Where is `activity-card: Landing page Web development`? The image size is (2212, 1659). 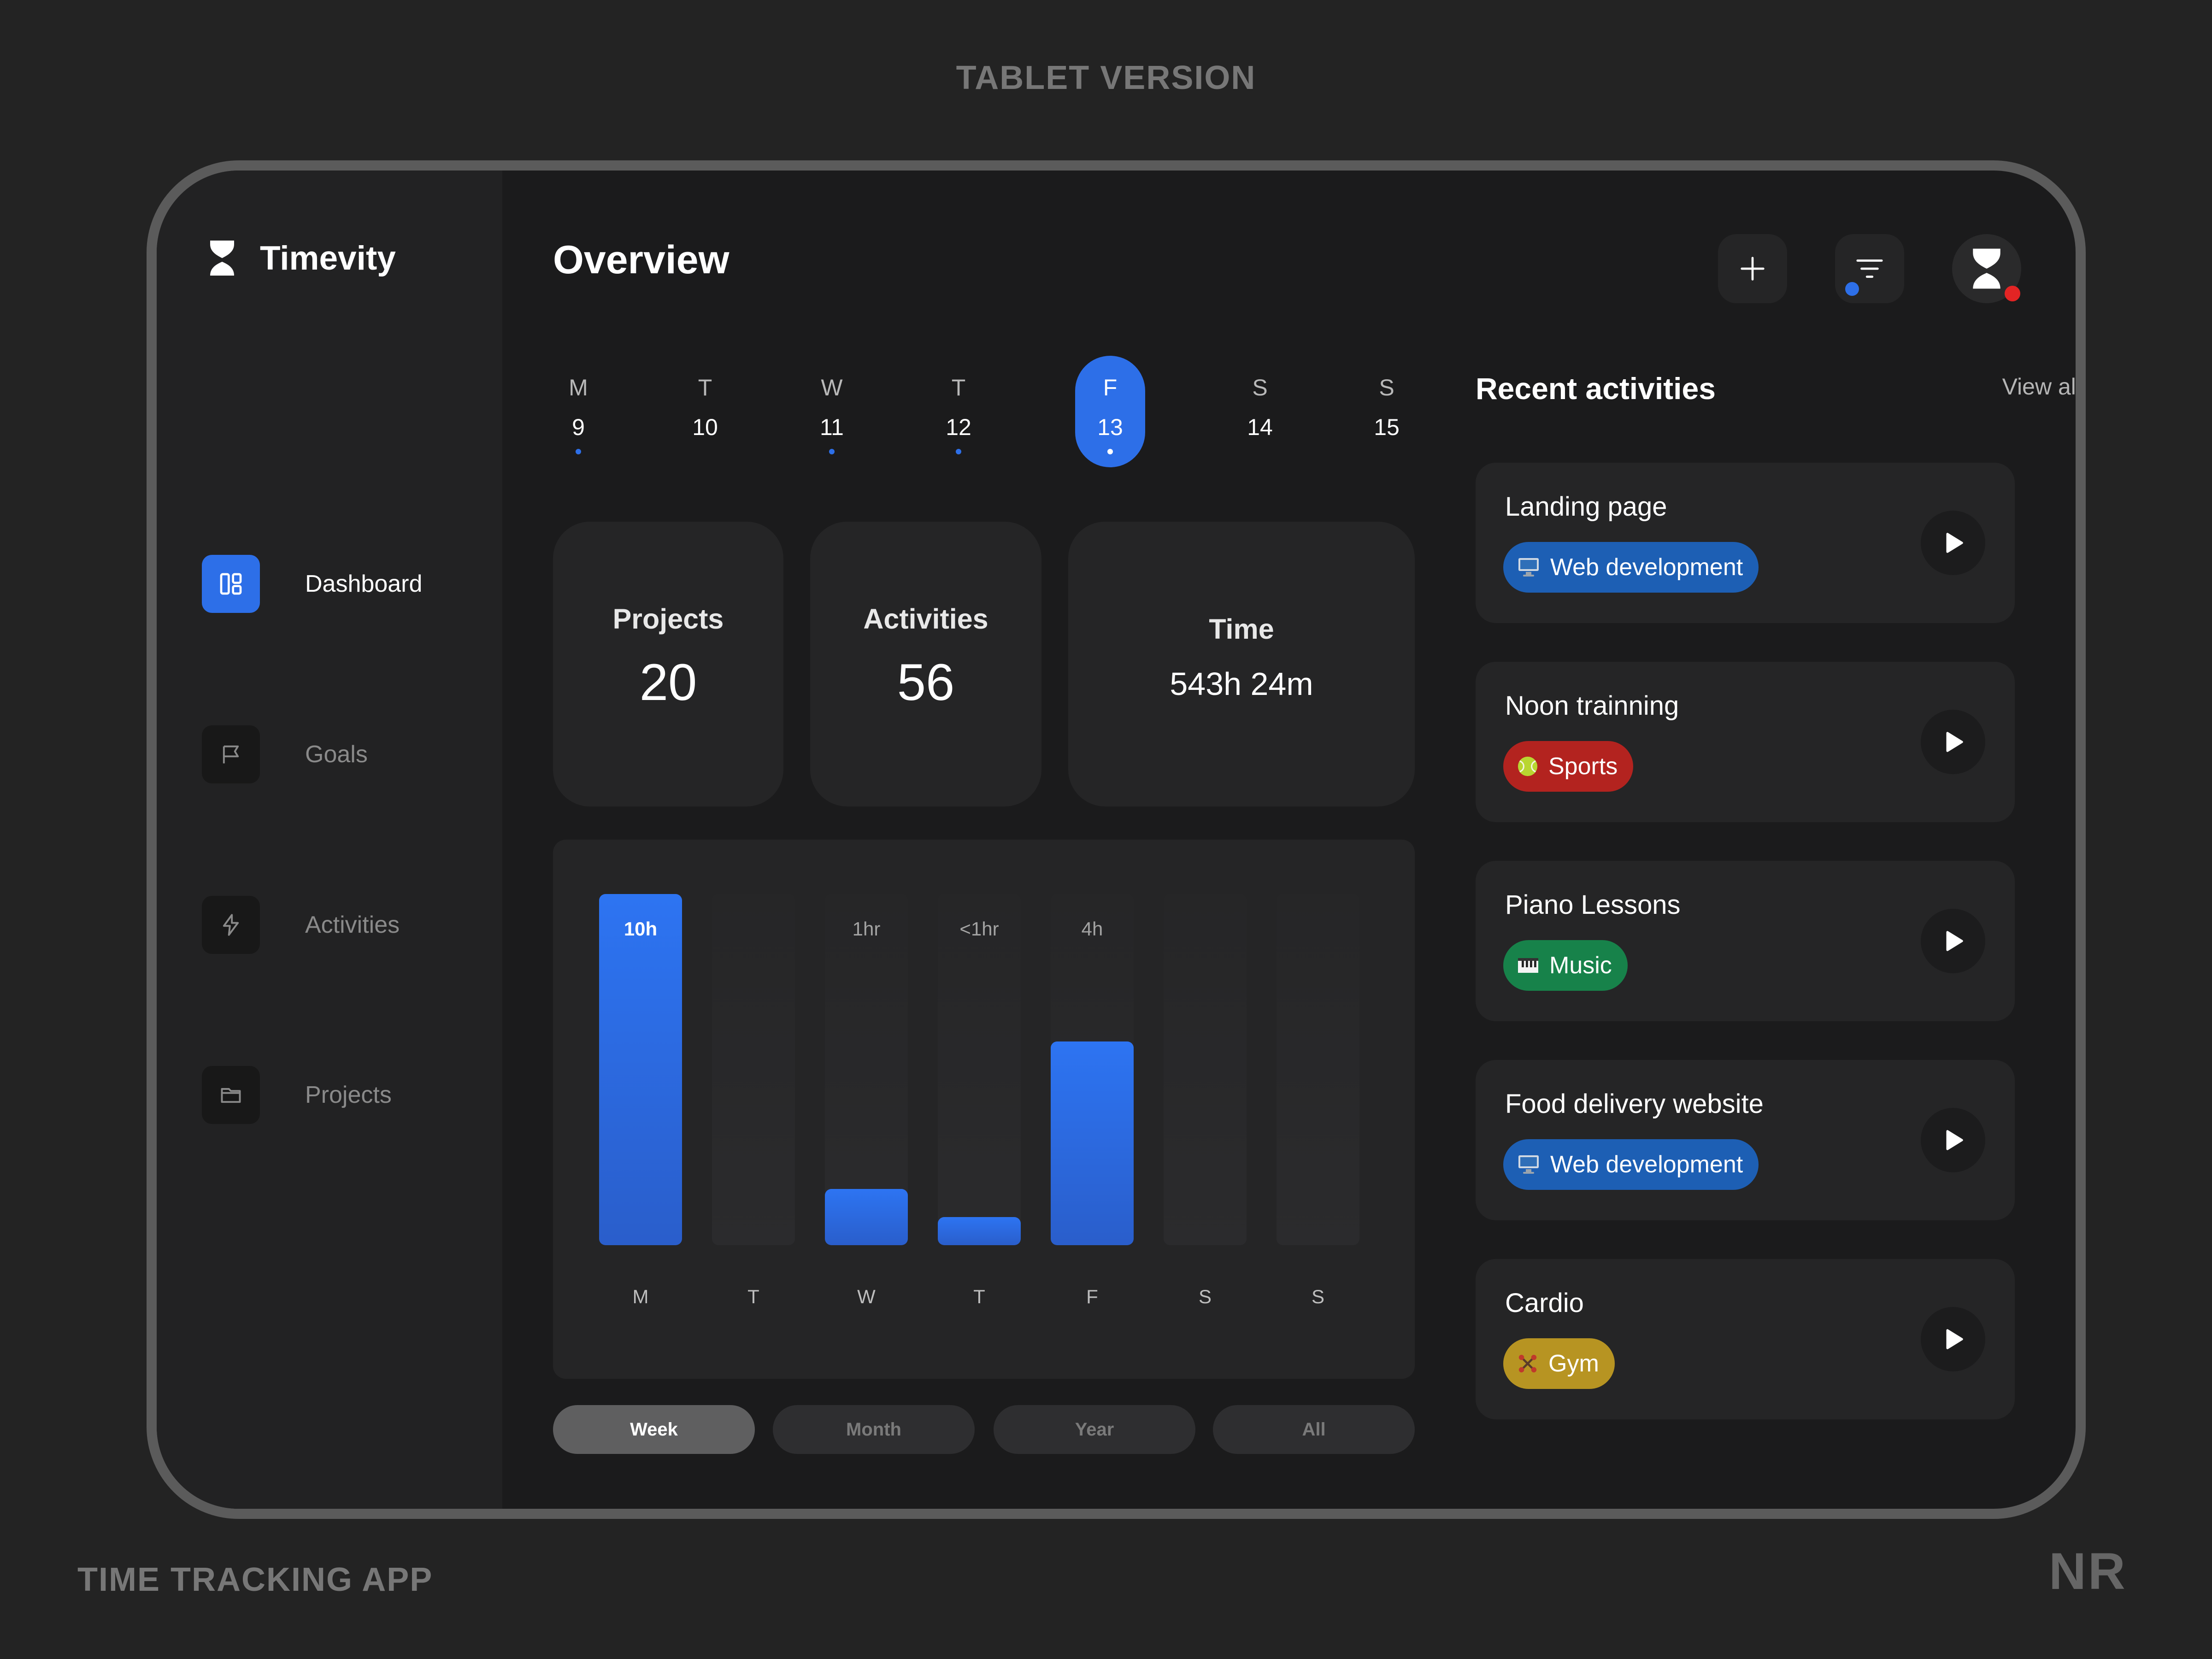 activity-card: Landing page Web development is located at coordinates (1745, 543).